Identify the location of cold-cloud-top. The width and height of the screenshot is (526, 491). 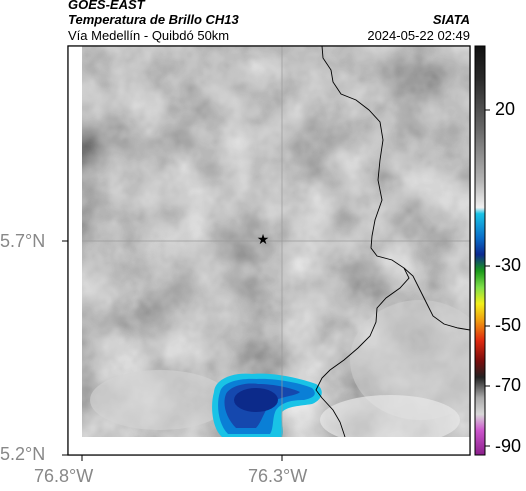
(267, 405).